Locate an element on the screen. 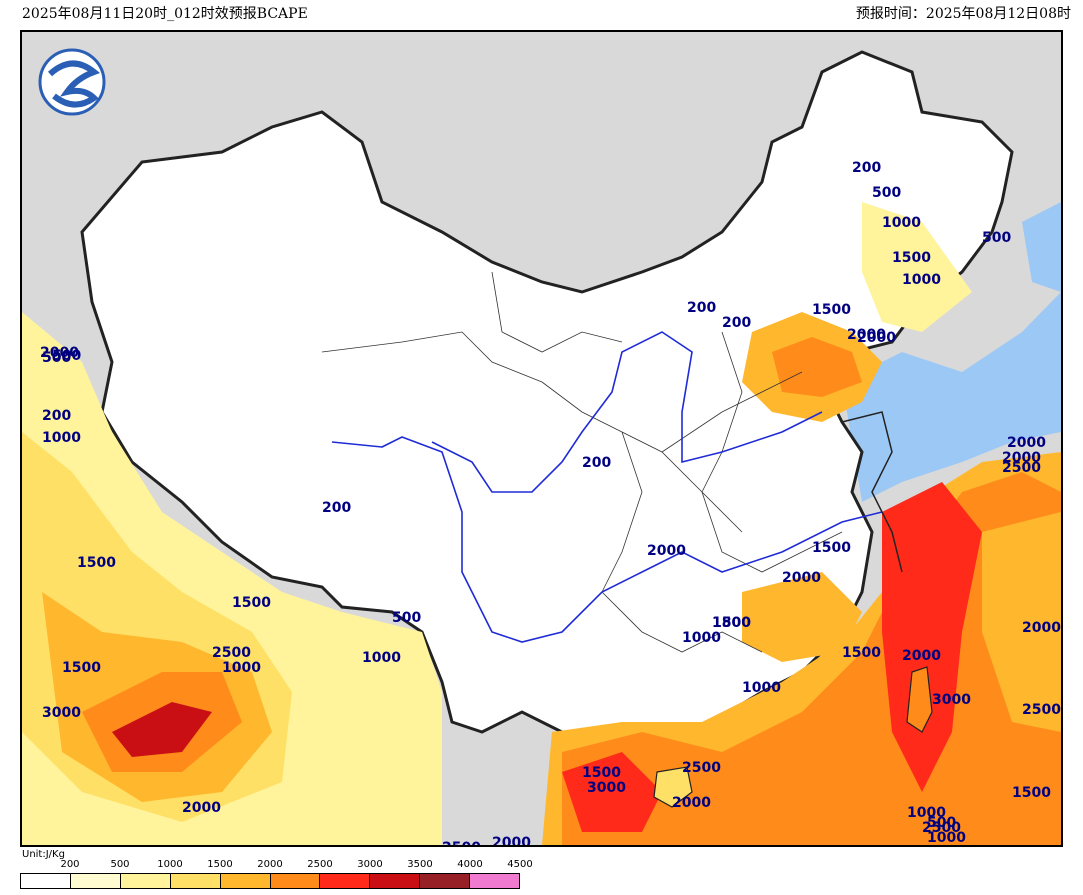  product-title: 2025年08月11日20时_012时效预报BCAPE is located at coordinates (165, 14).